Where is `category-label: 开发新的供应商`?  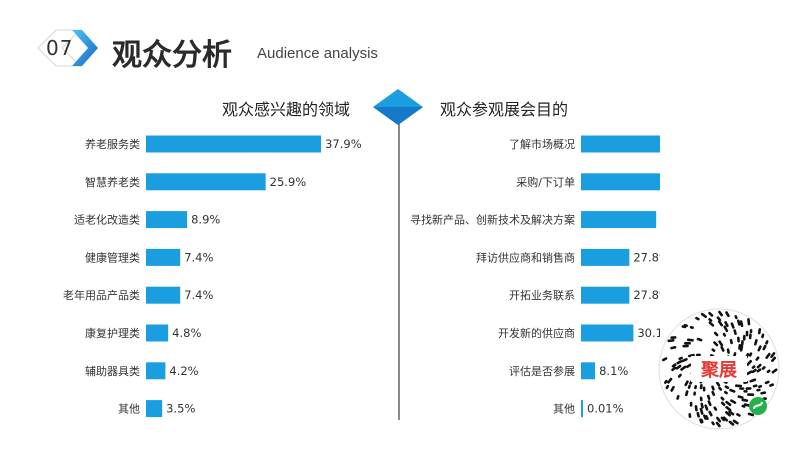 category-label: 开发新的供应商 is located at coordinates (536, 333).